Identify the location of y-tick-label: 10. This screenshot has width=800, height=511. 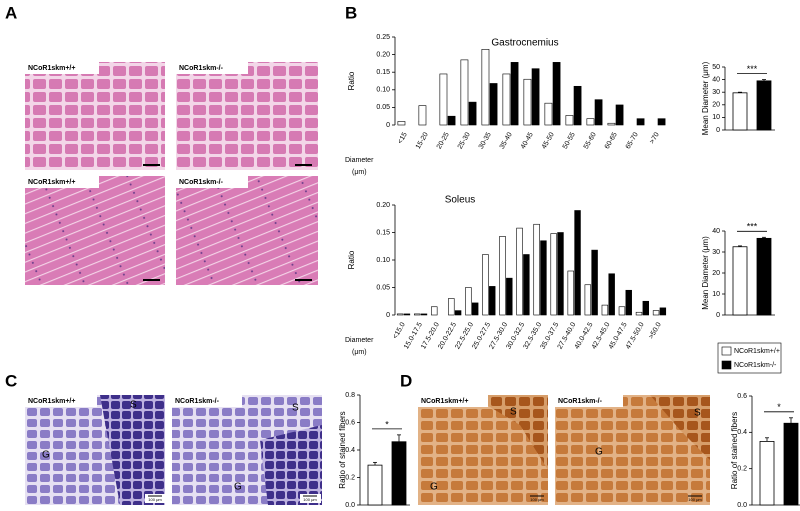
(716, 294).